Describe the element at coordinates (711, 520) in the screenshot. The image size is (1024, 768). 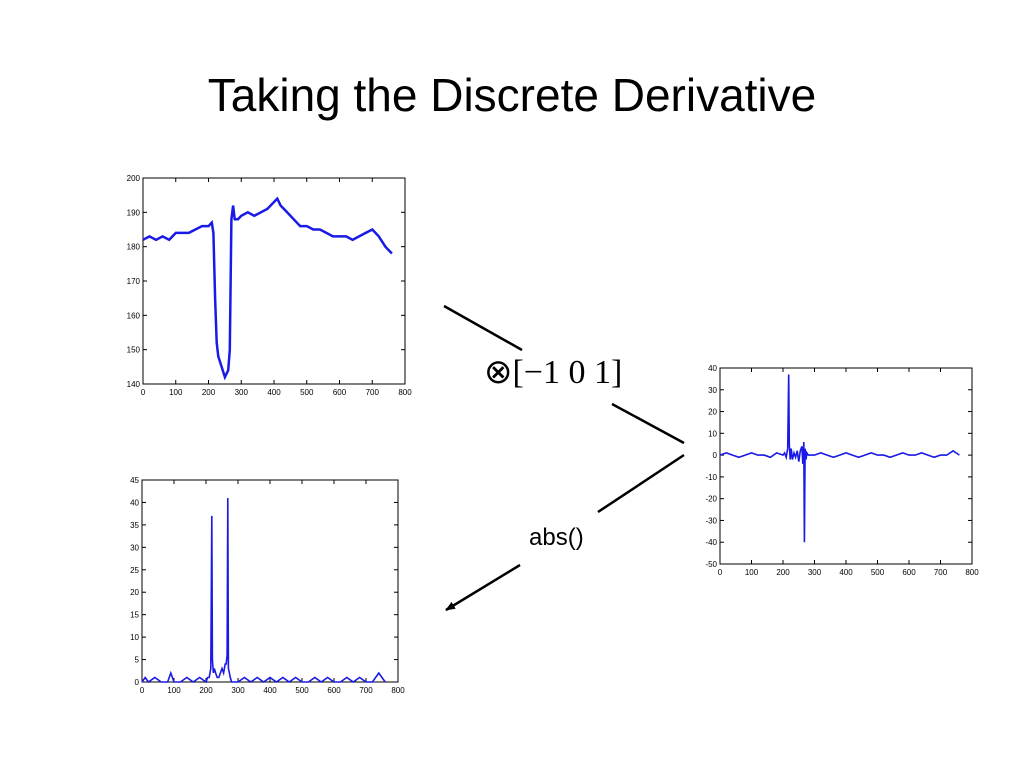
I see `y-tick-label: -30` at that location.